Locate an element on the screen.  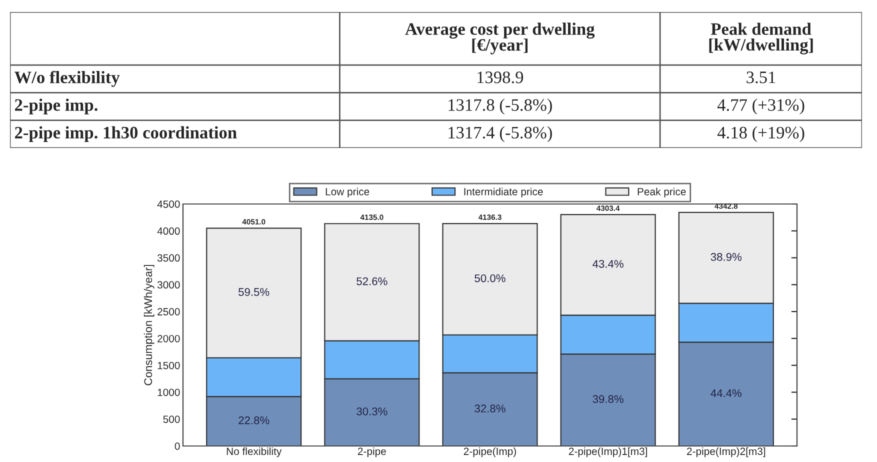
annotation: 52.6% is located at coordinates (372, 281).